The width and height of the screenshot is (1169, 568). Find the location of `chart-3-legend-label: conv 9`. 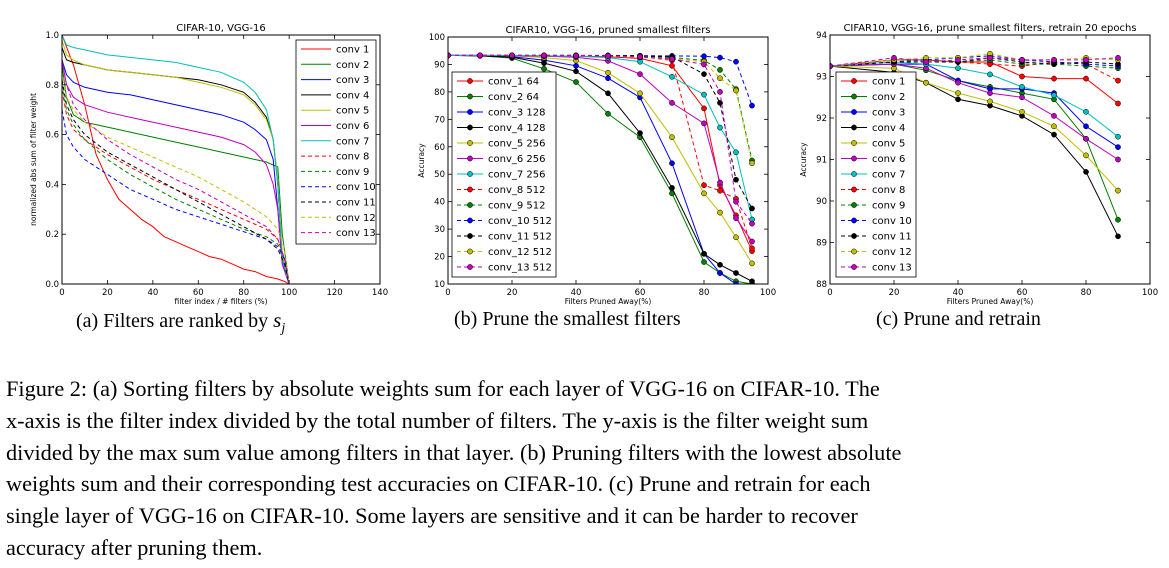

chart-3-legend-label: conv 9 is located at coordinates (888, 206).